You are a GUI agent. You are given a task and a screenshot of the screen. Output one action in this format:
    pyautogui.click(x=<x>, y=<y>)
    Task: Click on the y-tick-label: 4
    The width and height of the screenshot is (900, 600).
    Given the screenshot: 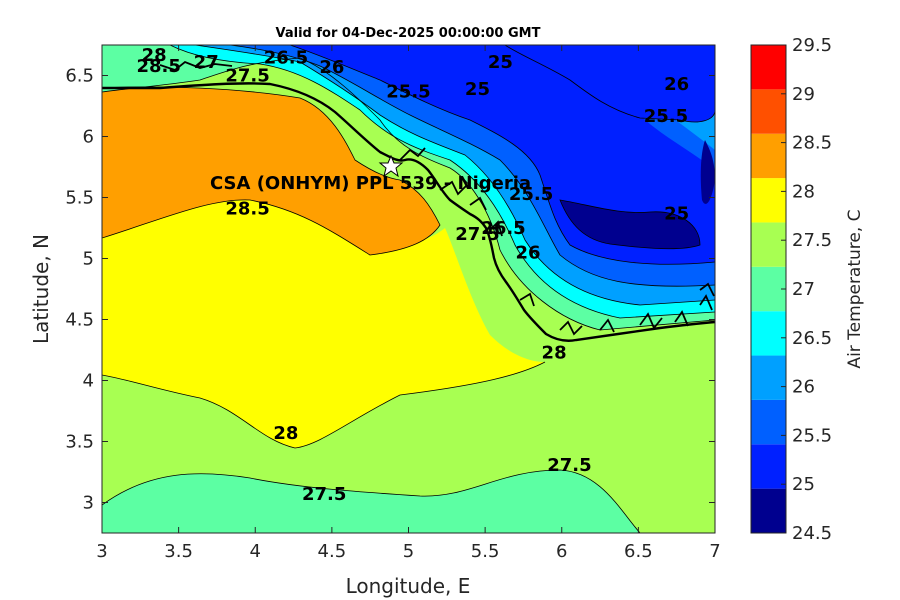 What is the action you would take?
    pyautogui.click(x=88, y=381)
    